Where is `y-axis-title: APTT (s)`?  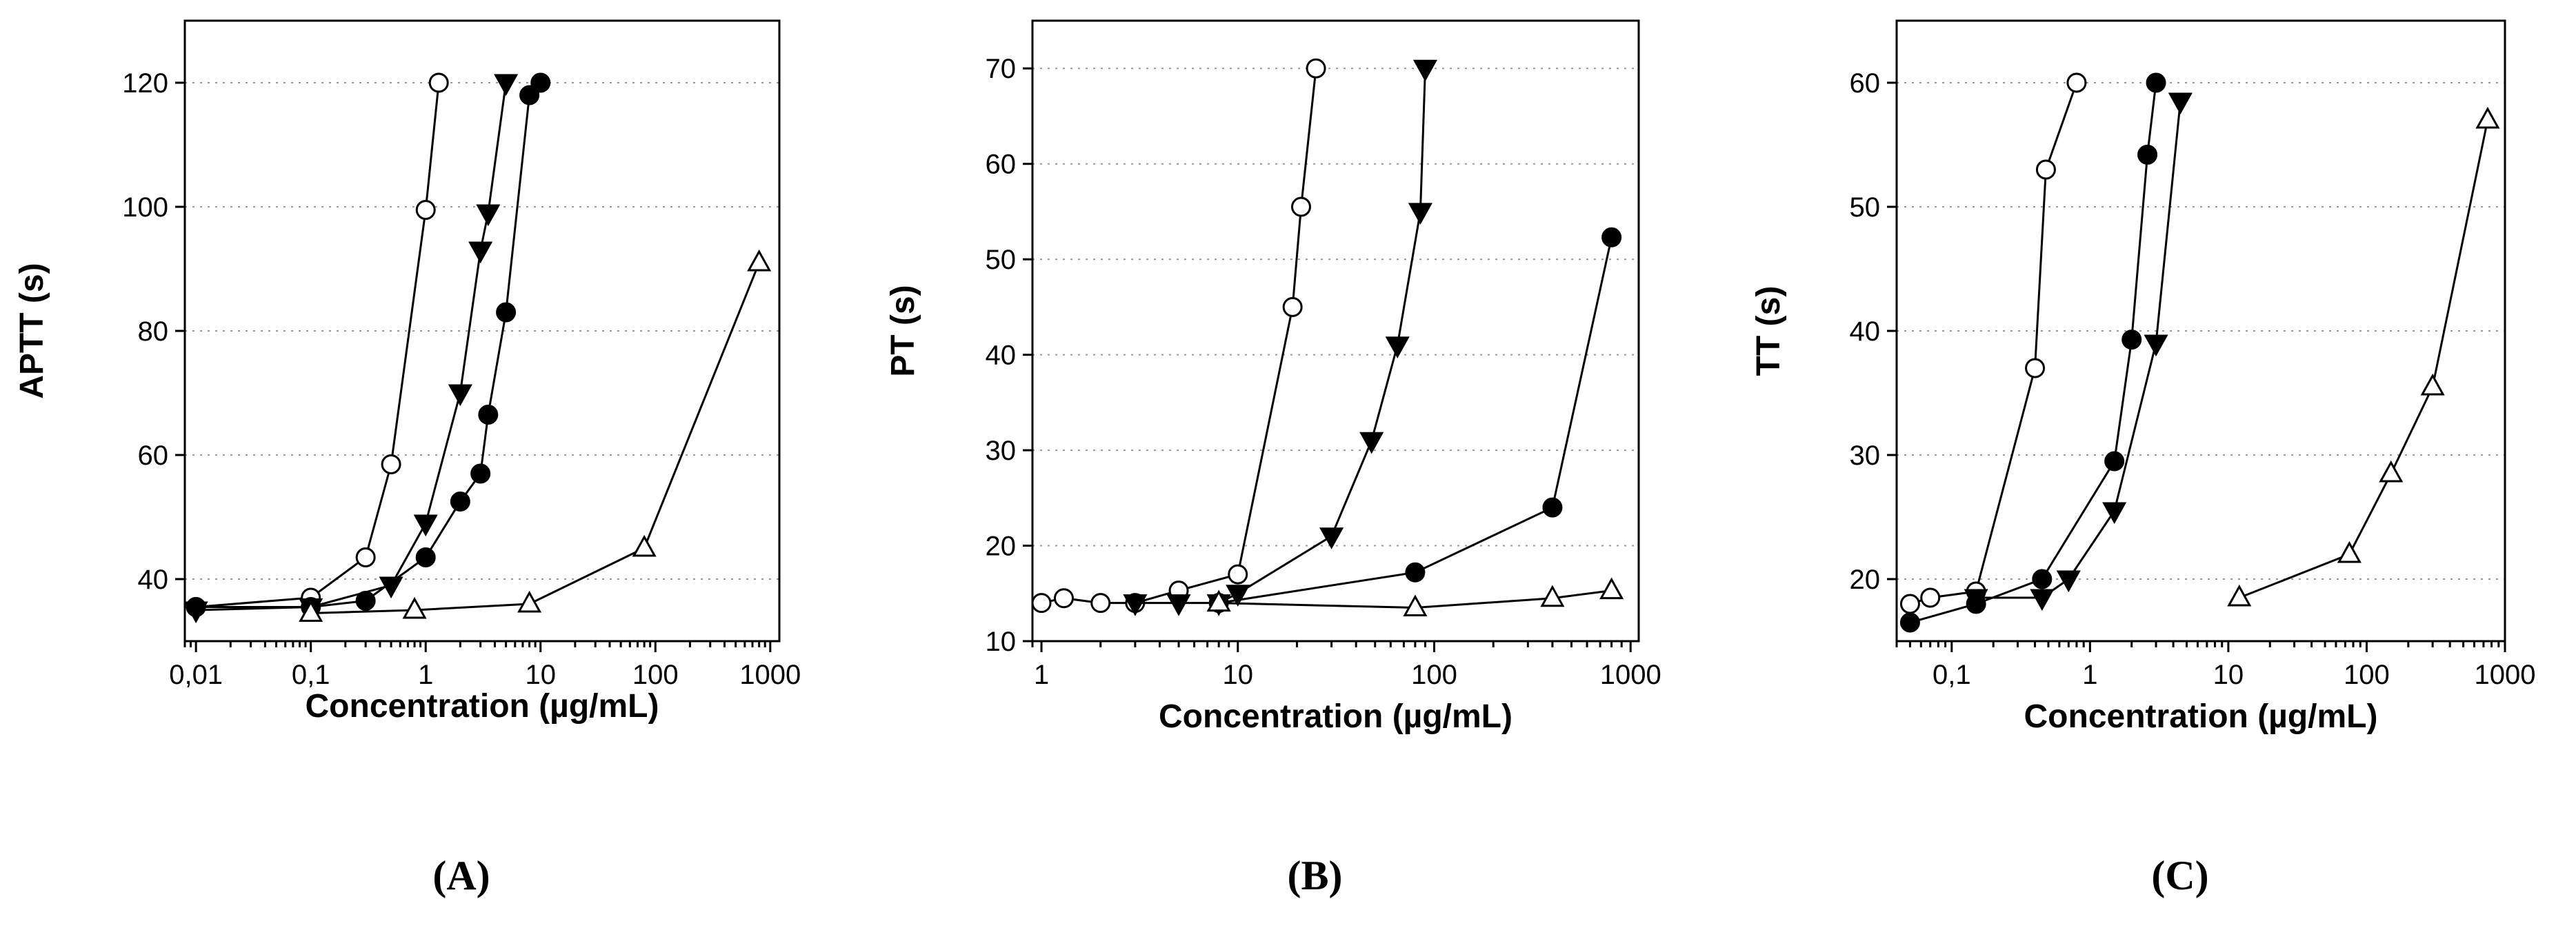 y-axis-title: APTT (s) is located at coordinates (32, 330).